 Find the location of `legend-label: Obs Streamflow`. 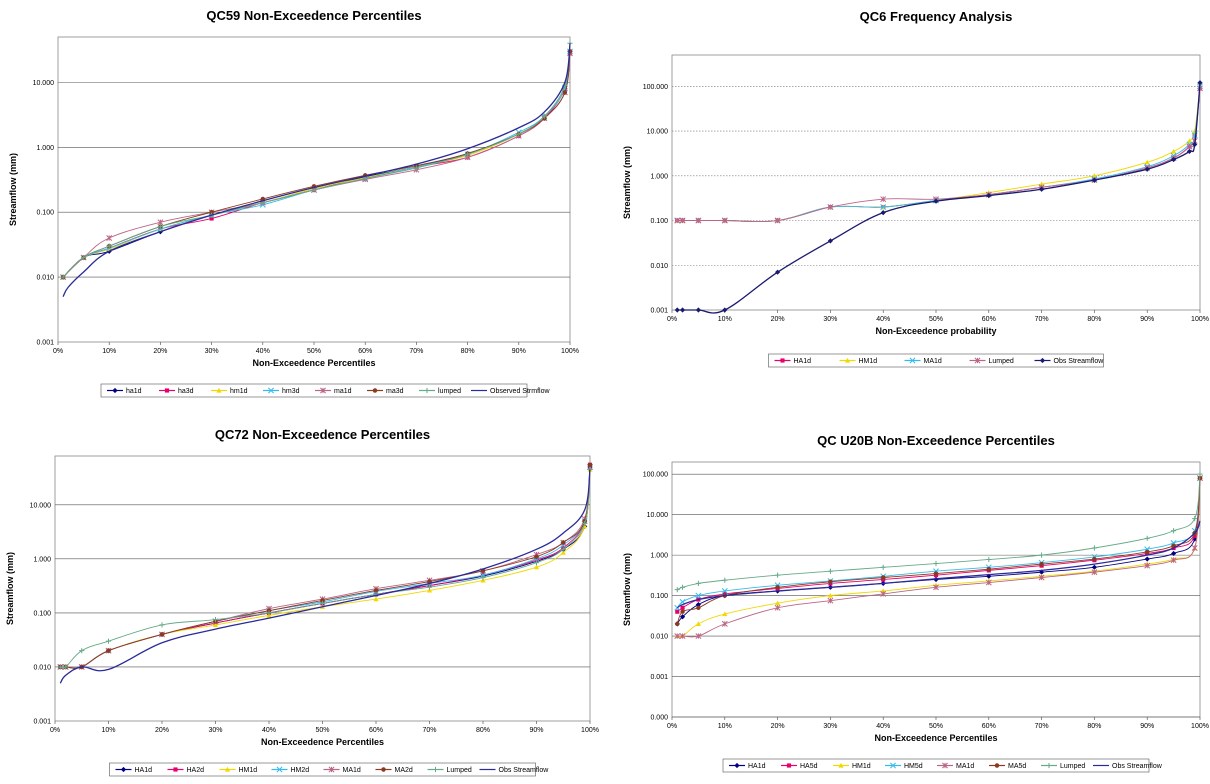

legend-label: Obs Streamflow is located at coordinates (524, 770).